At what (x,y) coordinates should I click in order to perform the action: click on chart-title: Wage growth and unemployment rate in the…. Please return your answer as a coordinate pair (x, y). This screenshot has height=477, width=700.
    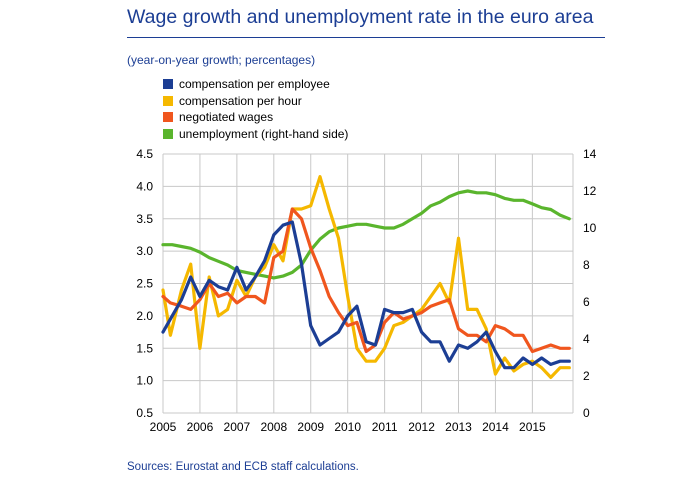
    Looking at the image, I should click on (360, 17).